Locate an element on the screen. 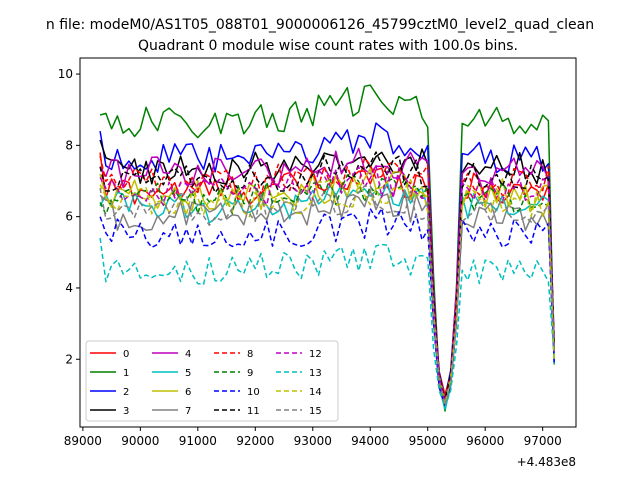 This screenshot has width=640, height=480. legend-label: 2 is located at coordinates (126, 392).